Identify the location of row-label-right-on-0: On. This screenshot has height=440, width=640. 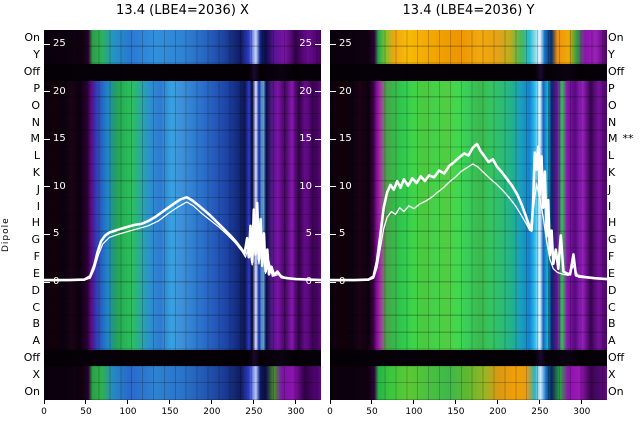
(616, 38).